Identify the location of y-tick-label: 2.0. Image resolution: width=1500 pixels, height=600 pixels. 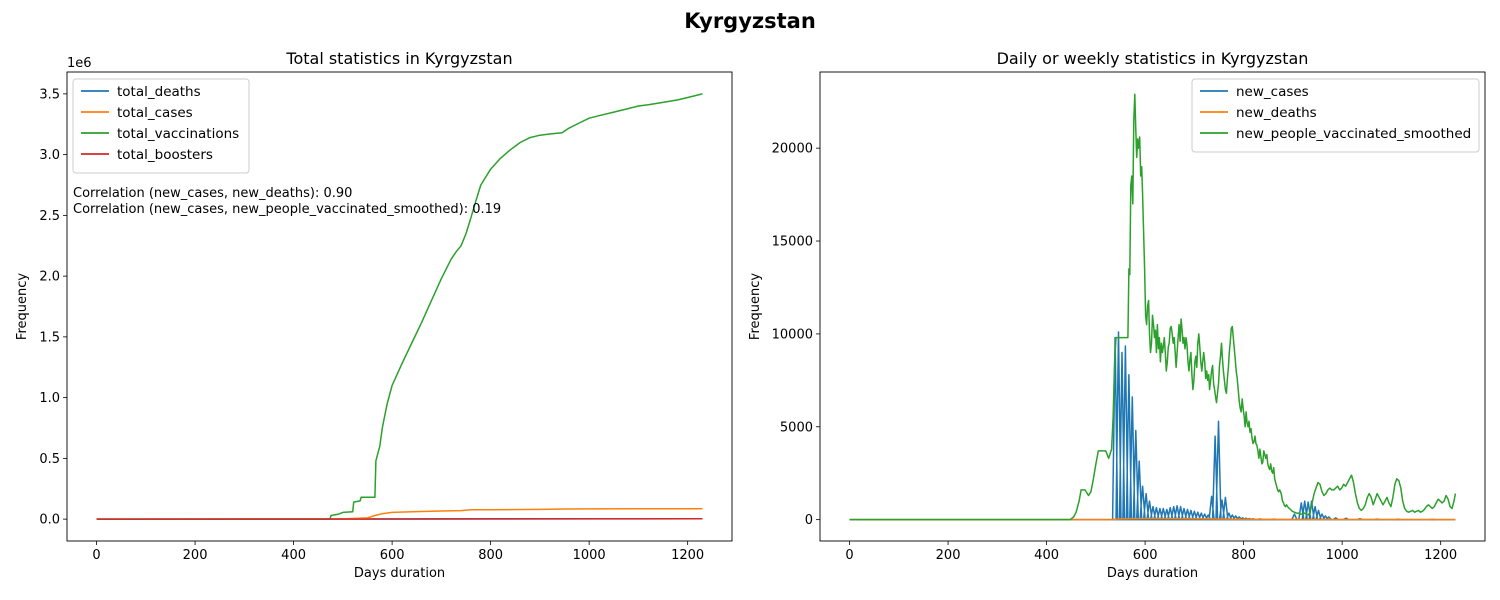
(49, 277).